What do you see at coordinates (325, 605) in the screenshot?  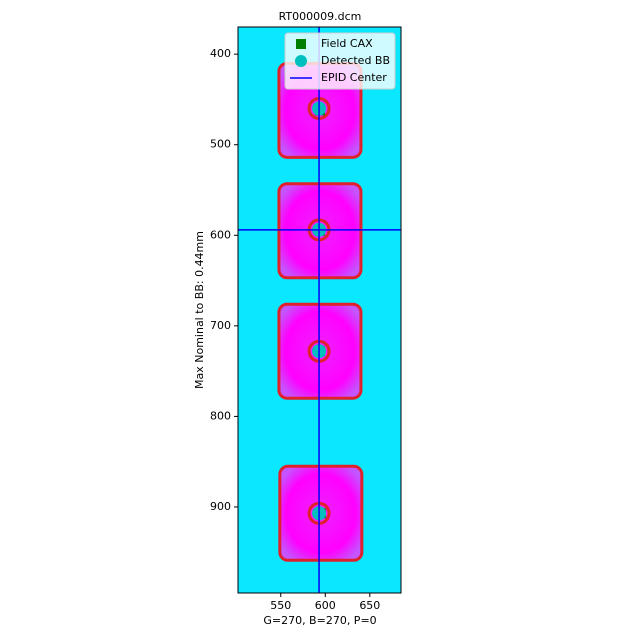 I see `x-tick-label: 600` at bounding box center [325, 605].